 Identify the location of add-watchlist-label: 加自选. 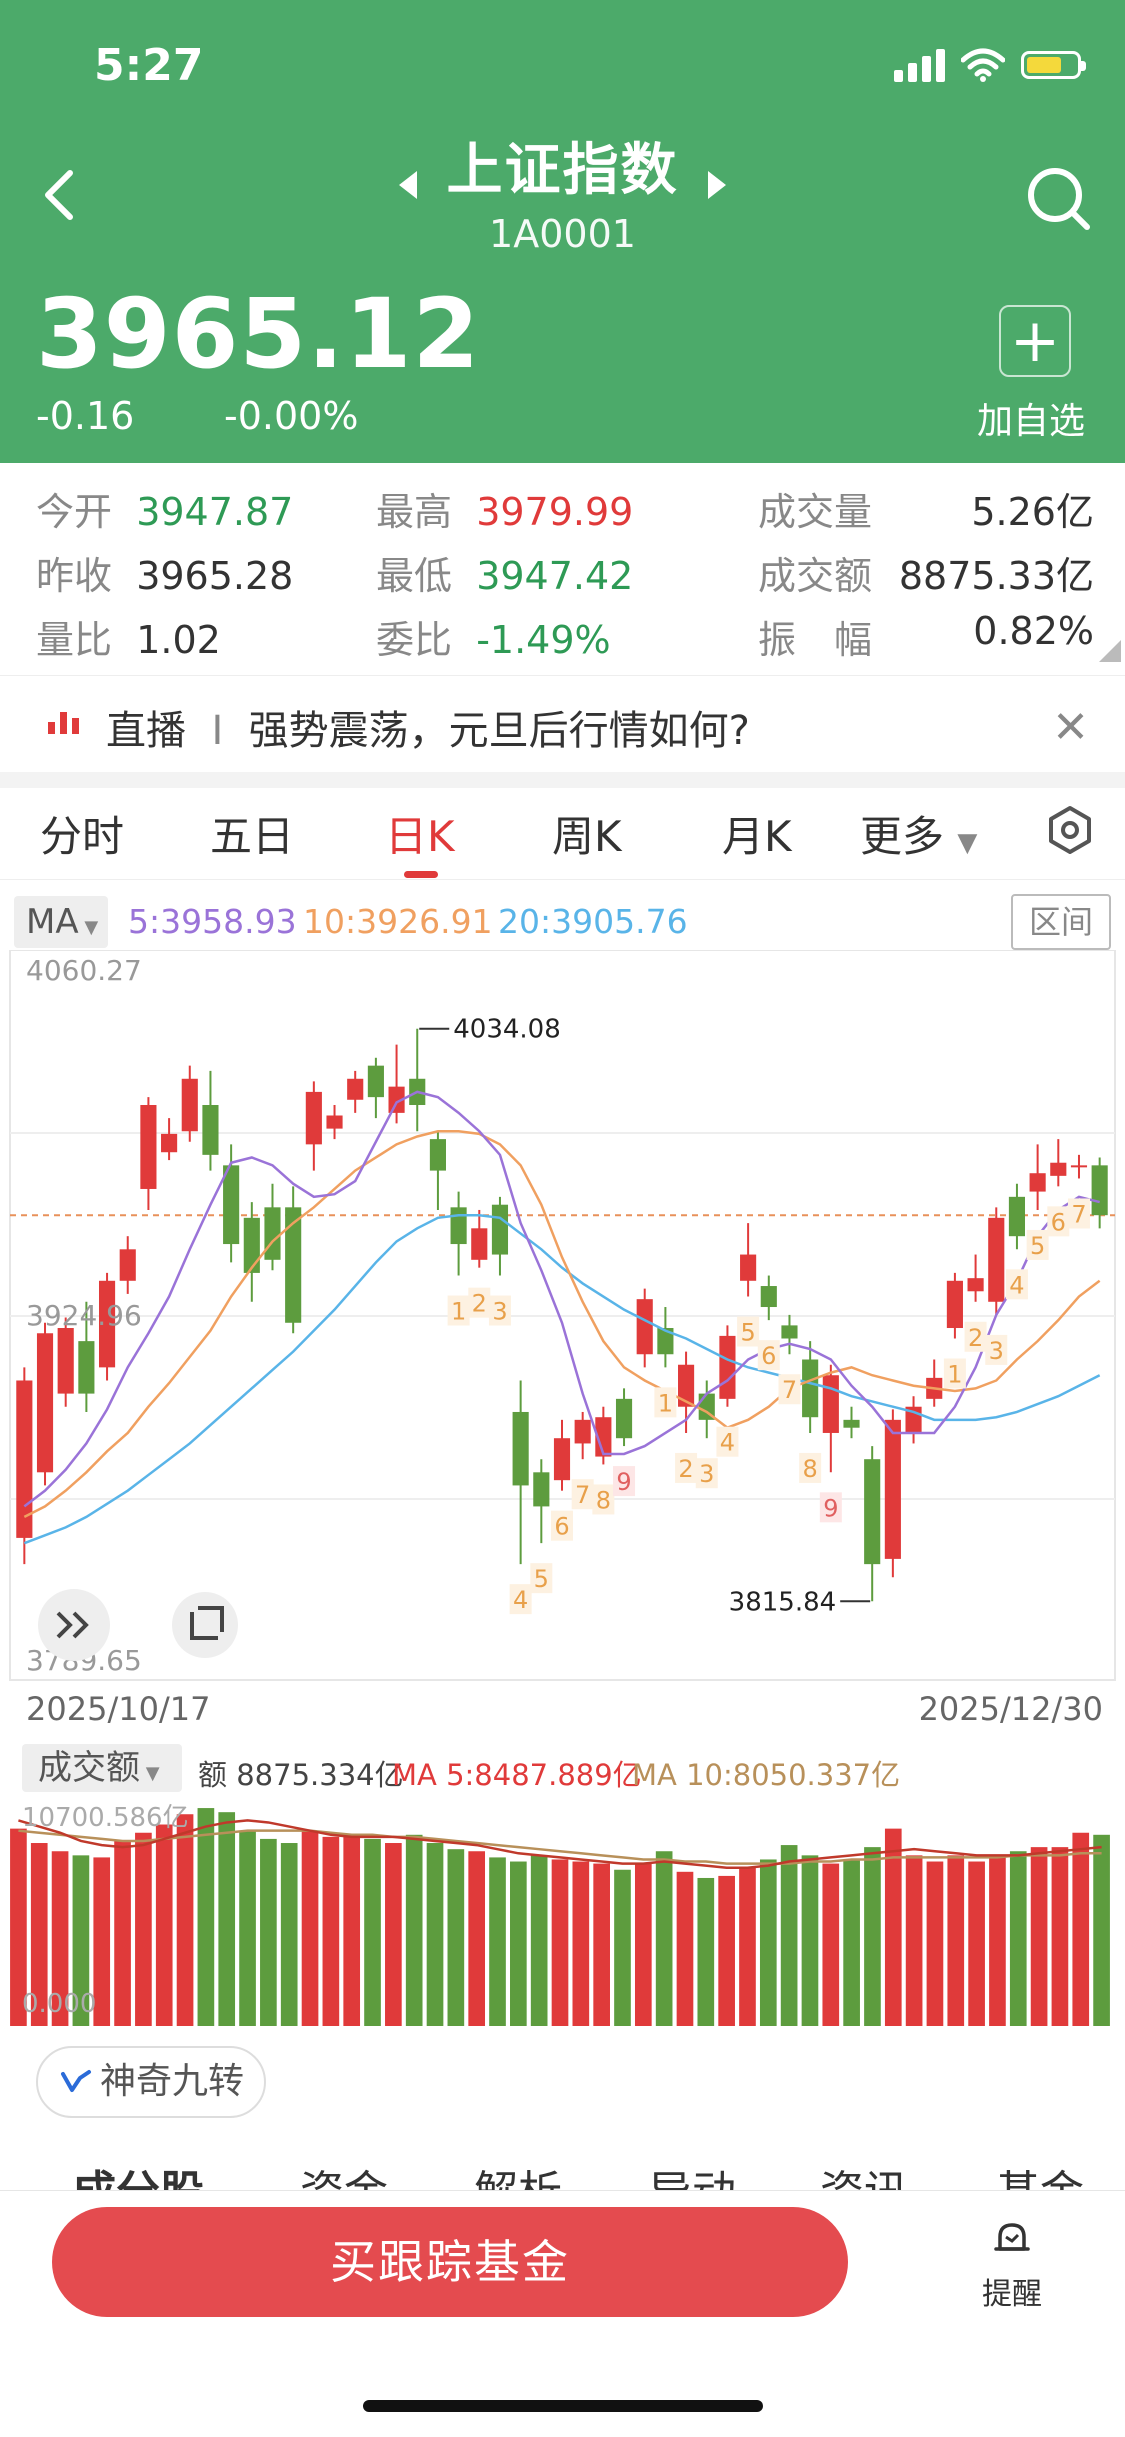
(1030, 421).